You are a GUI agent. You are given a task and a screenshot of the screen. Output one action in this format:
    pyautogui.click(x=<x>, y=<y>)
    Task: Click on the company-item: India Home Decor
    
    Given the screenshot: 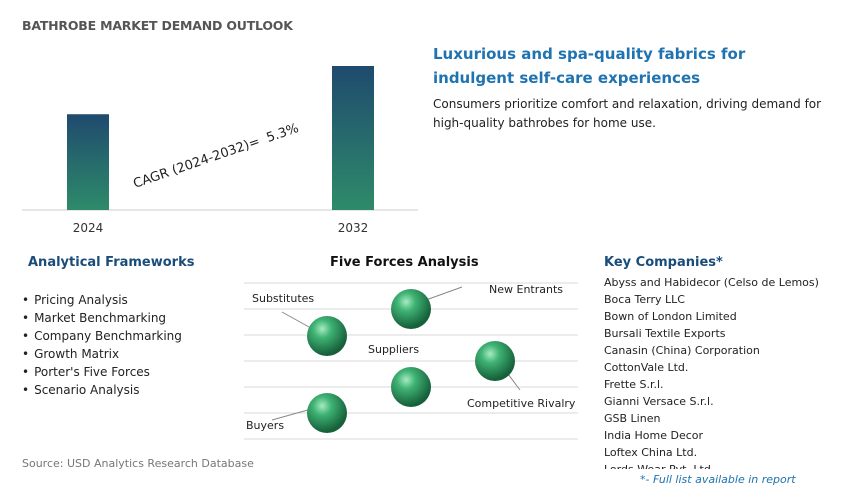 What is the action you would take?
    pyautogui.click(x=654, y=435)
    